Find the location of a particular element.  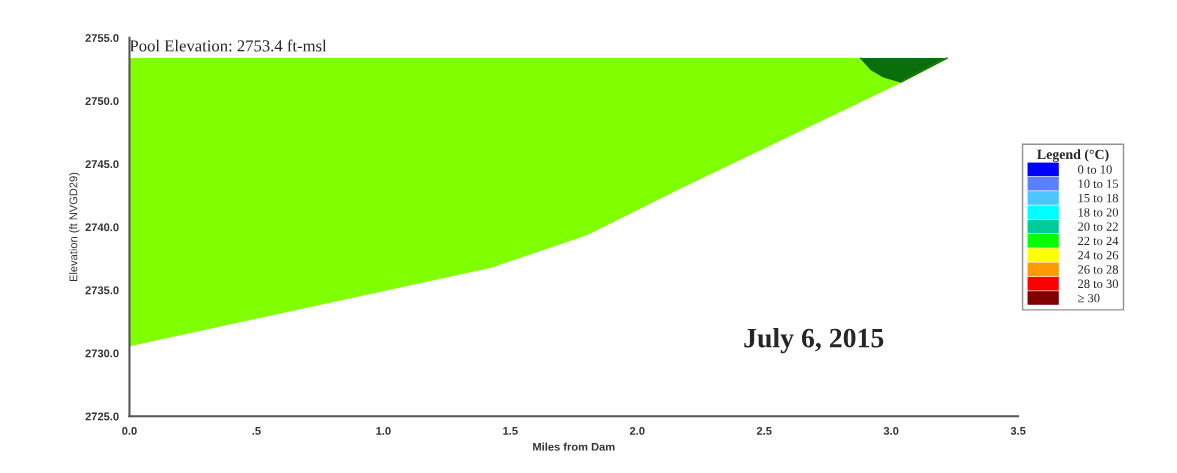

x-tick-label: .5 is located at coordinates (256, 431).